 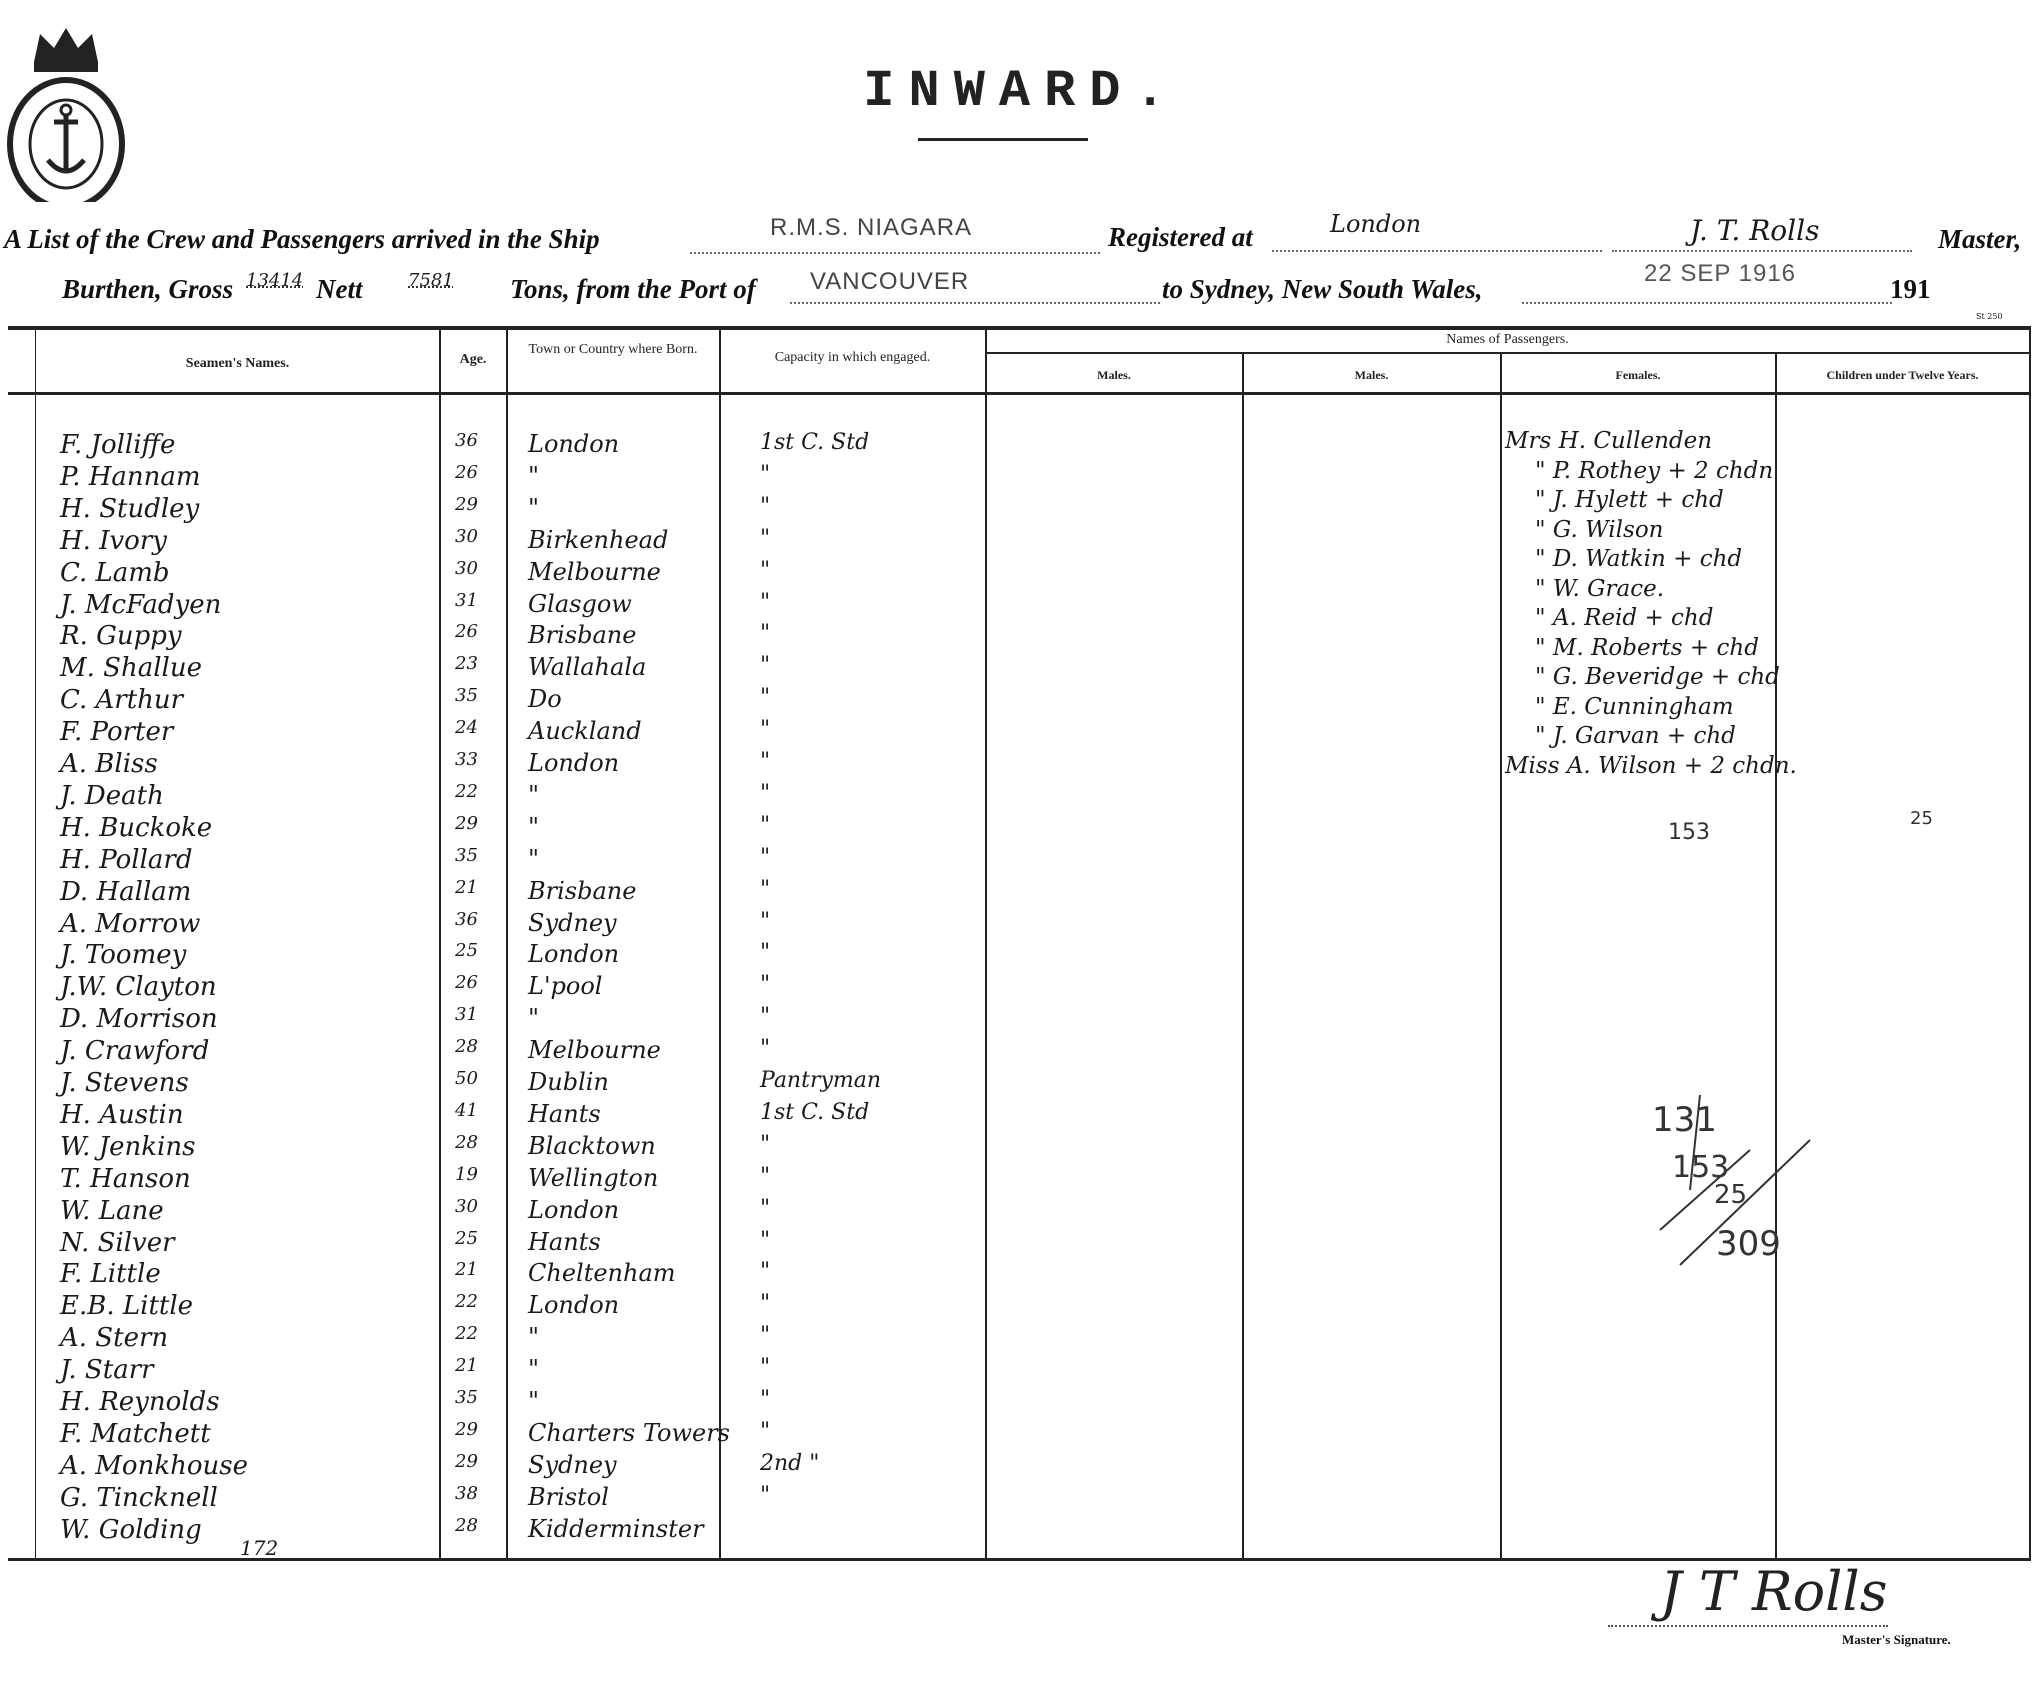 What do you see at coordinates (112, 795) in the screenshot?
I see `seaman-name: J. Death` at bounding box center [112, 795].